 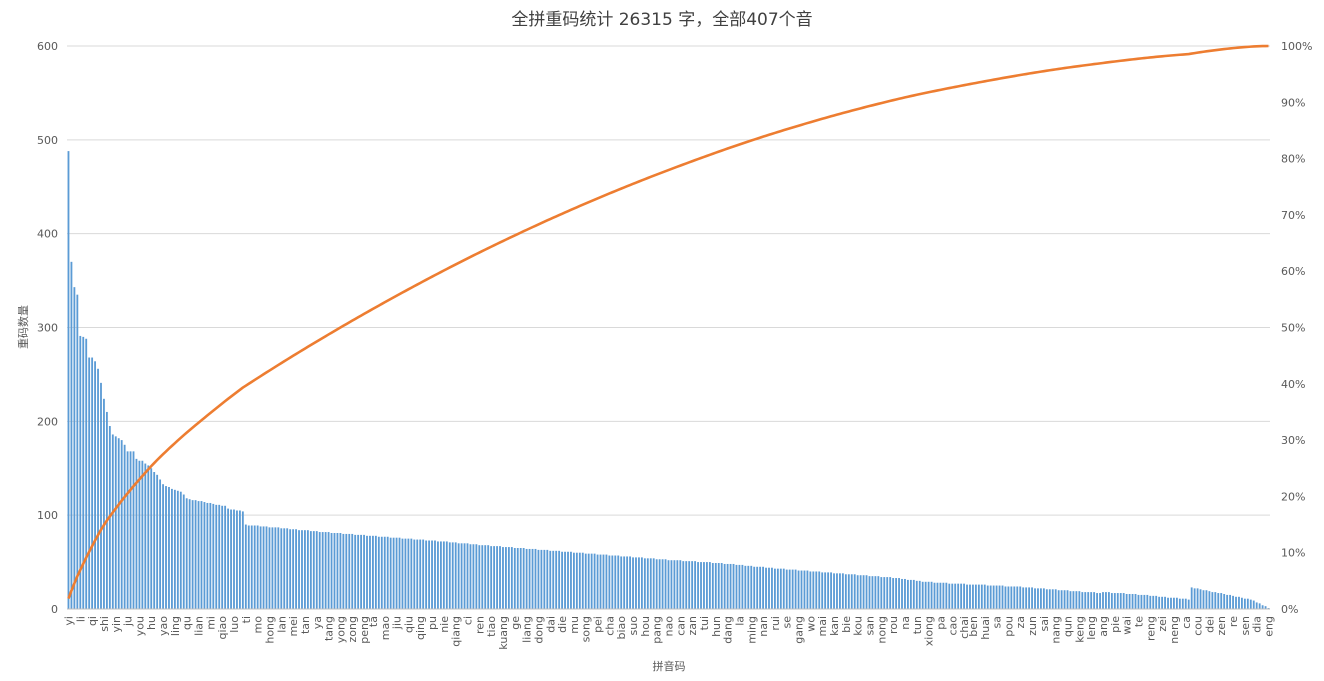 What do you see at coordinates (1150, 628) in the screenshot?
I see `x-tick-label: reng` at bounding box center [1150, 628].